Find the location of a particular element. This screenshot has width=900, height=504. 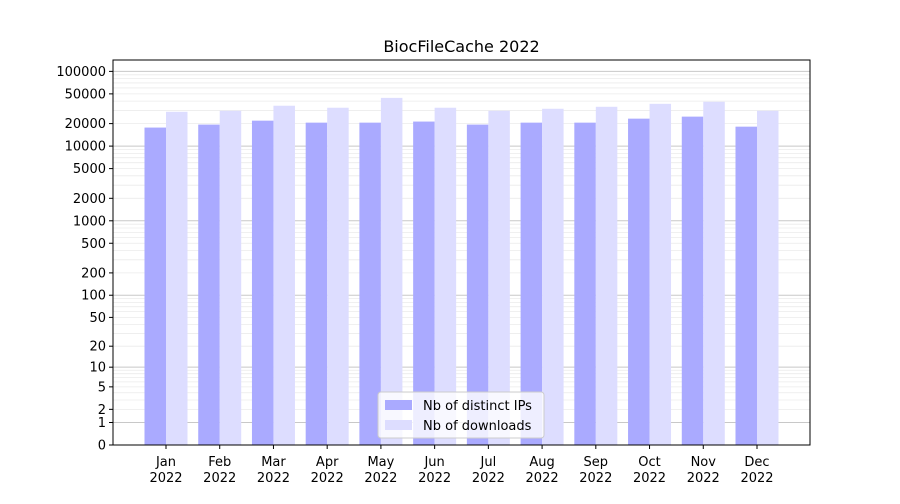

y-tick-label: 10000 is located at coordinates (85, 147).